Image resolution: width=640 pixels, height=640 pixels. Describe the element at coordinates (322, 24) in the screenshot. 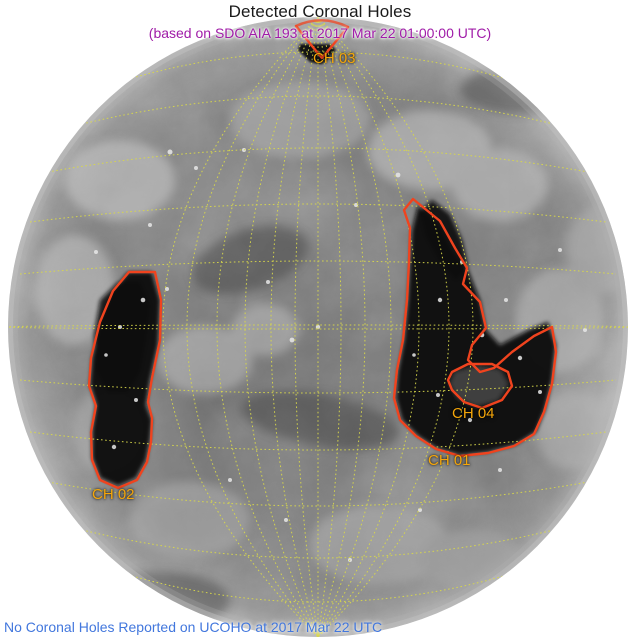

I see `contour-ch03-arc` at that location.